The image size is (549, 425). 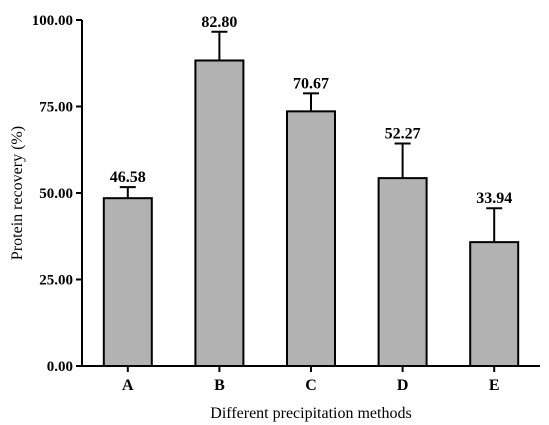 I want to click on y-tick-label: 100.00, so click(x=52, y=21).